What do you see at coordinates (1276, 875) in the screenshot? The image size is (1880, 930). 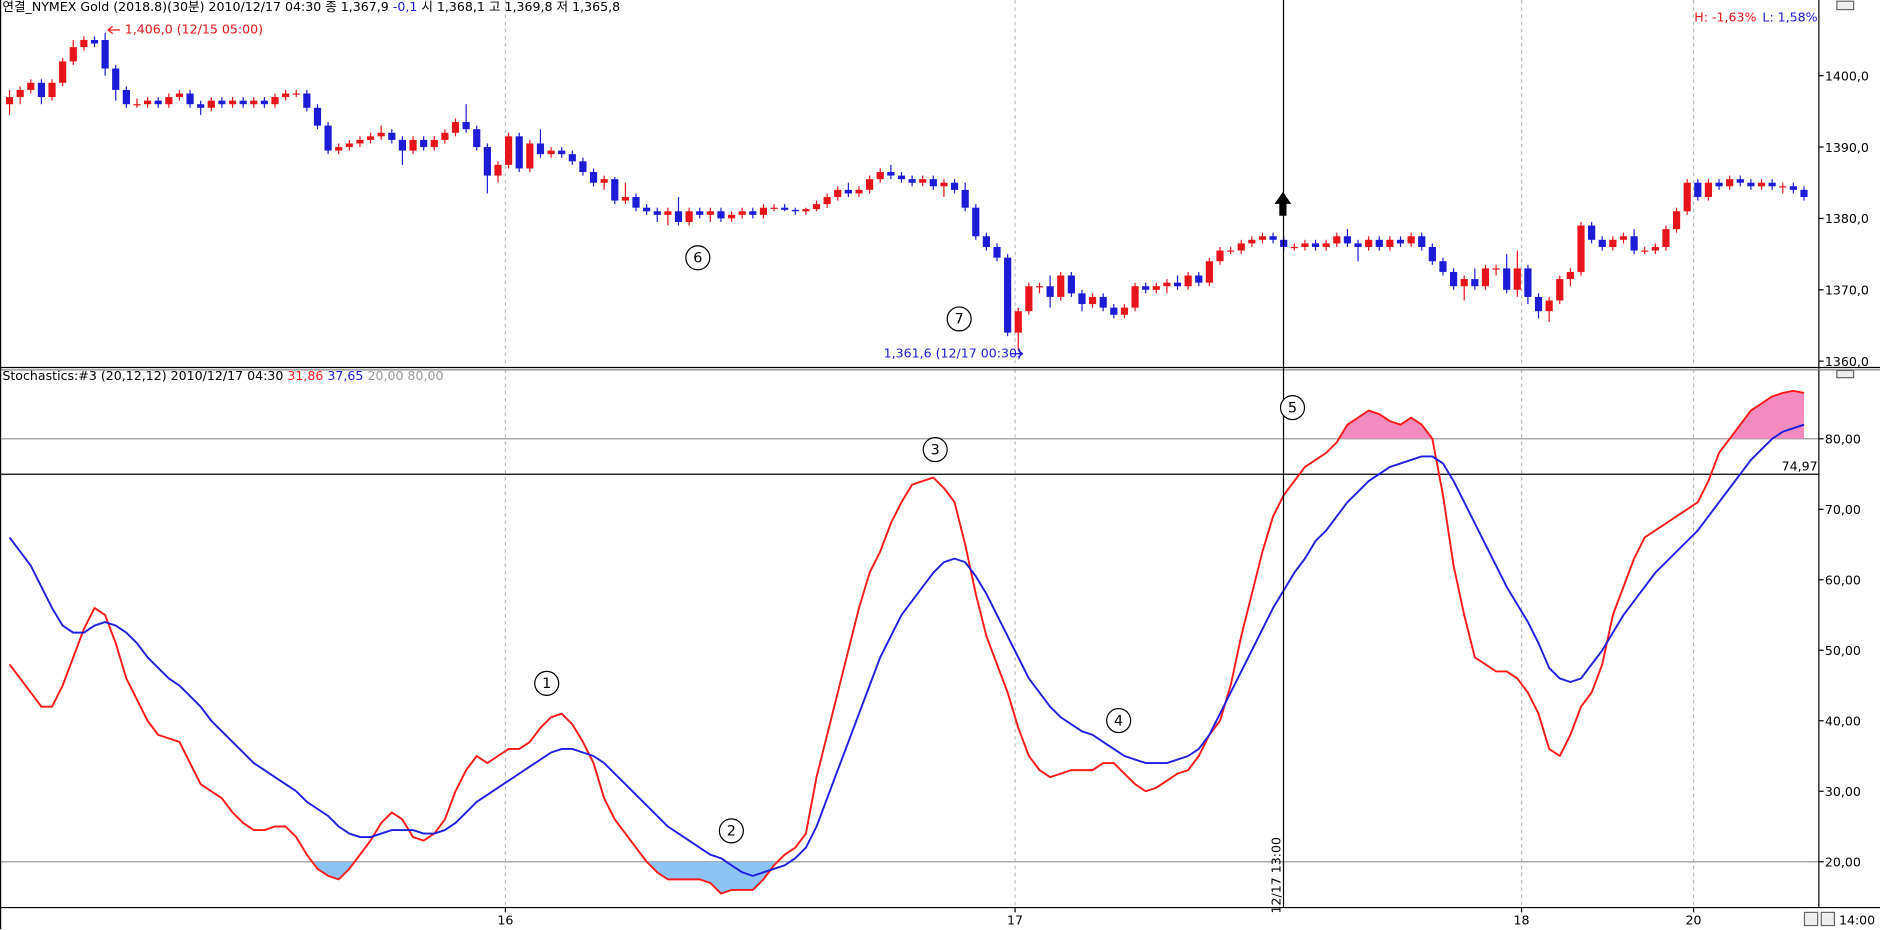 I see `crosshair-time: 12/17 13:00` at bounding box center [1276, 875].